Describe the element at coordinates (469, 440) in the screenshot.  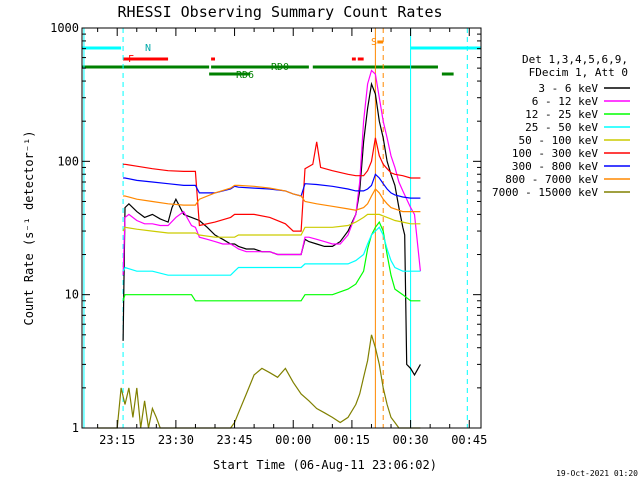
I see `x-tick-label: 00:45` at that location.